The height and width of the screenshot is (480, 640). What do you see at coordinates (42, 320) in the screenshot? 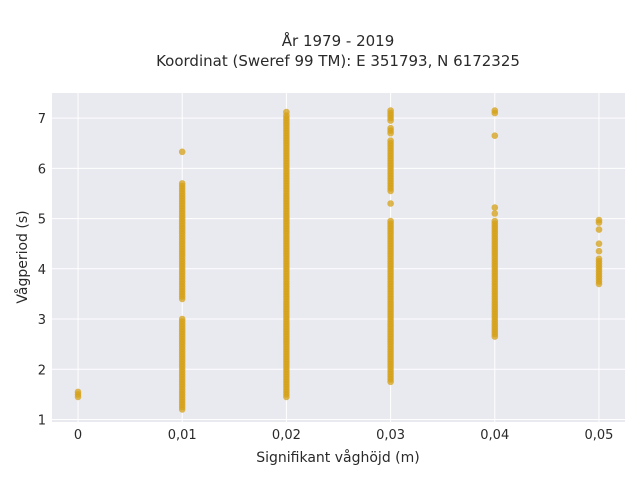
I see `y-tick-label: 3` at bounding box center [42, 320].